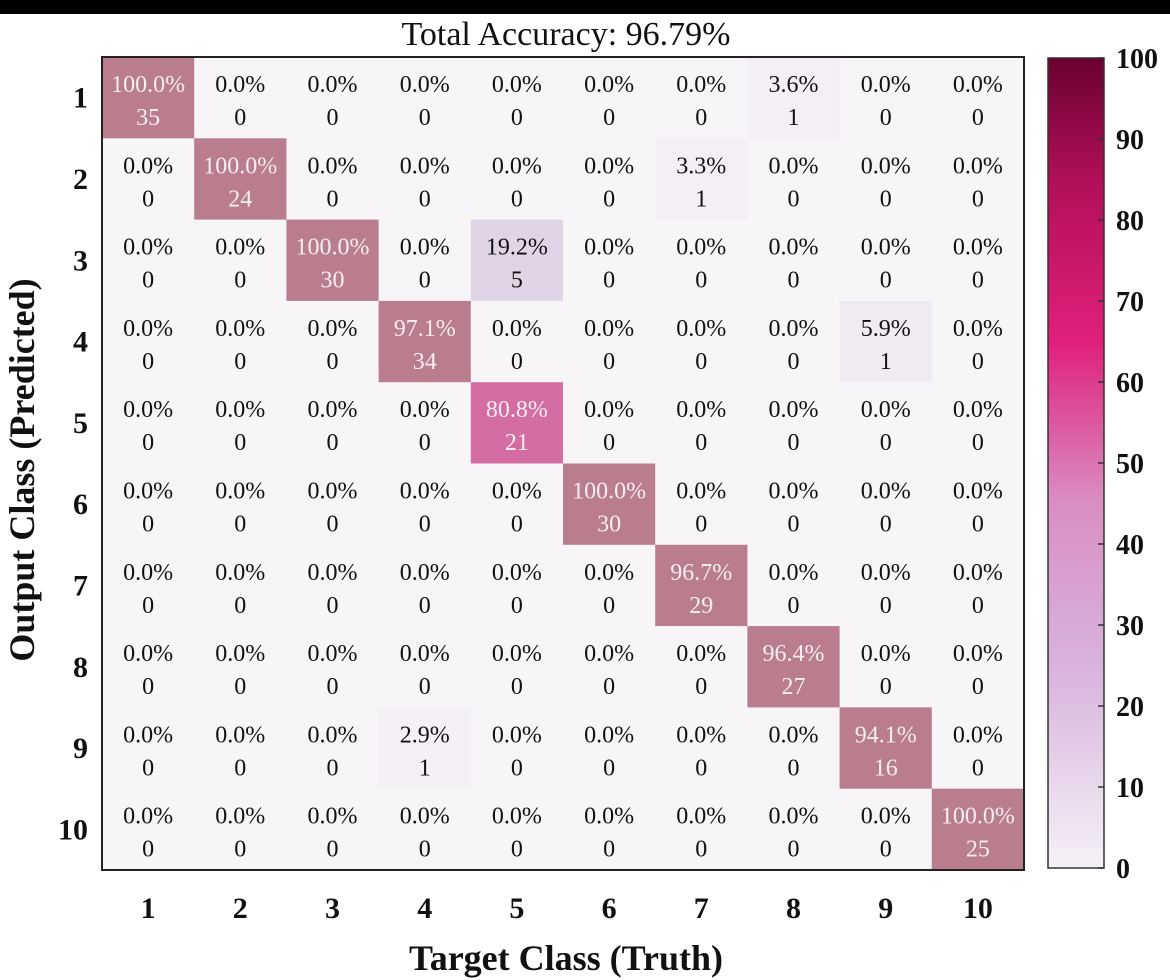  Describe the element at coordinates (794, 85) in the screenshot. I see `cell-percent-1-8: 3.6%` at that location.